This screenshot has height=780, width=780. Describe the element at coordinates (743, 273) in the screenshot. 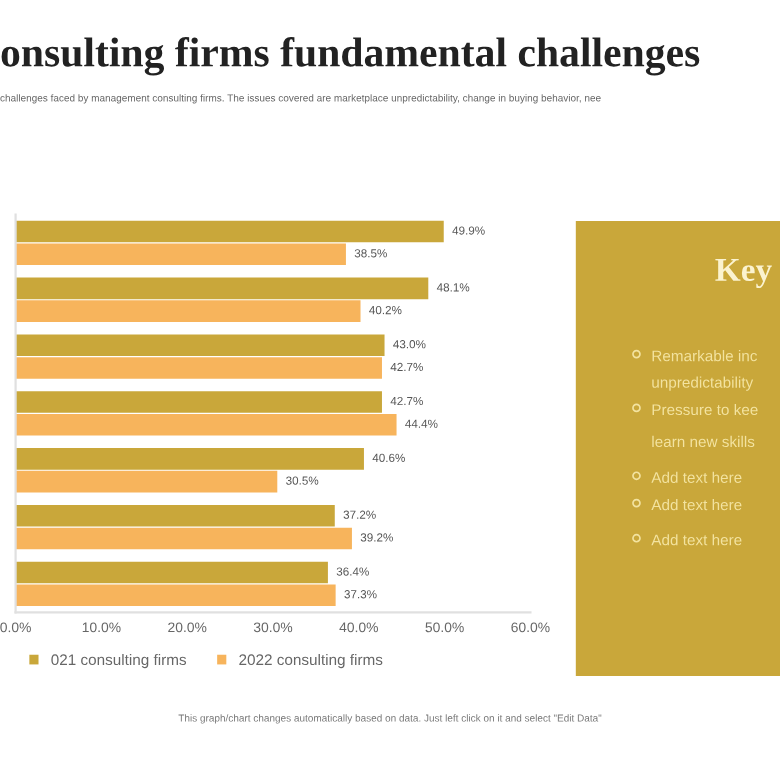

I see `text: Key` at that location.